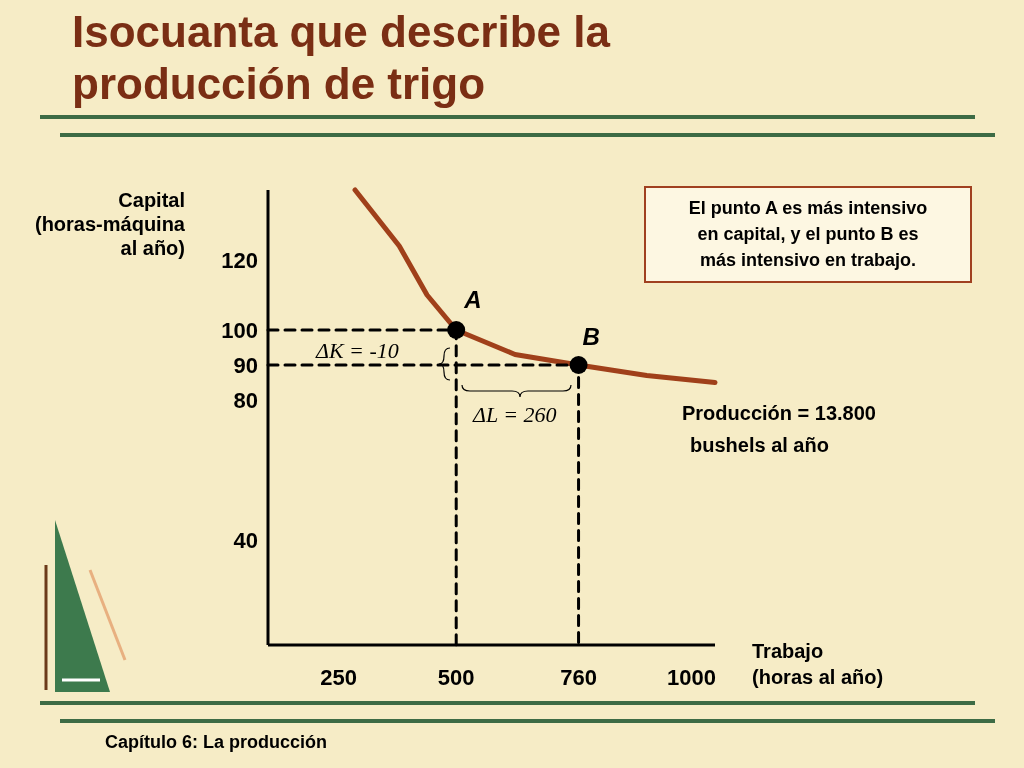 The height and width of the screenshot is (768, 1024). I want to click on y-tick-label: 90, so click(245, 365).